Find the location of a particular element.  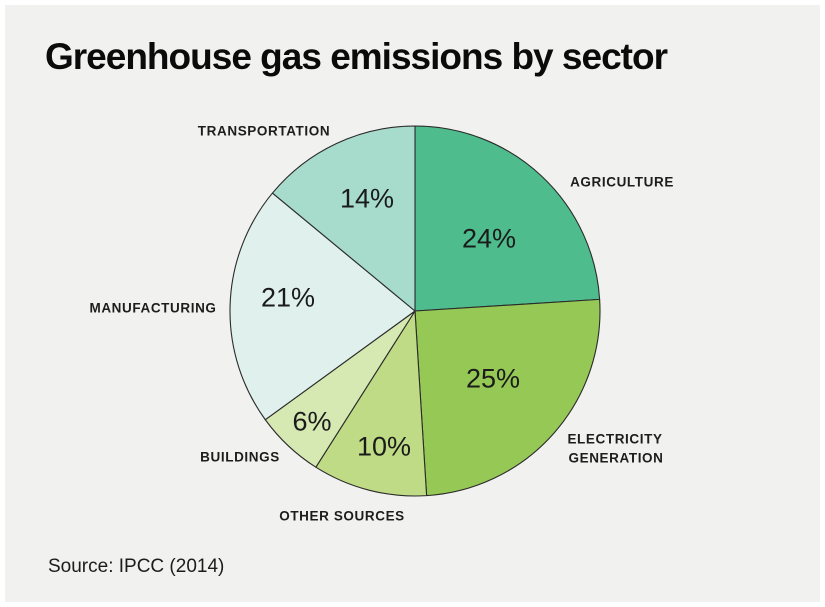

pie-slice-agriculture is located at coordinates (507, 218).